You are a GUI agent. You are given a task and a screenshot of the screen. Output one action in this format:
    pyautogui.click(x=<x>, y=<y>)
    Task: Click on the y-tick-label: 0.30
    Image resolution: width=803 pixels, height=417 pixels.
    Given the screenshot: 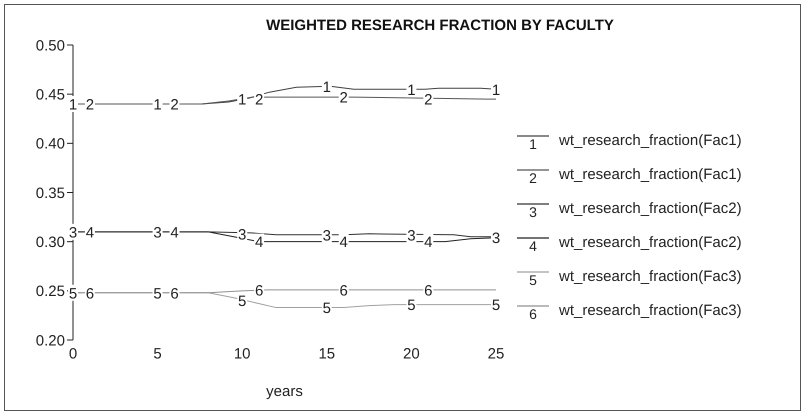 What is the action you would take?
    pyautogui.click(x=50, y=242)
    